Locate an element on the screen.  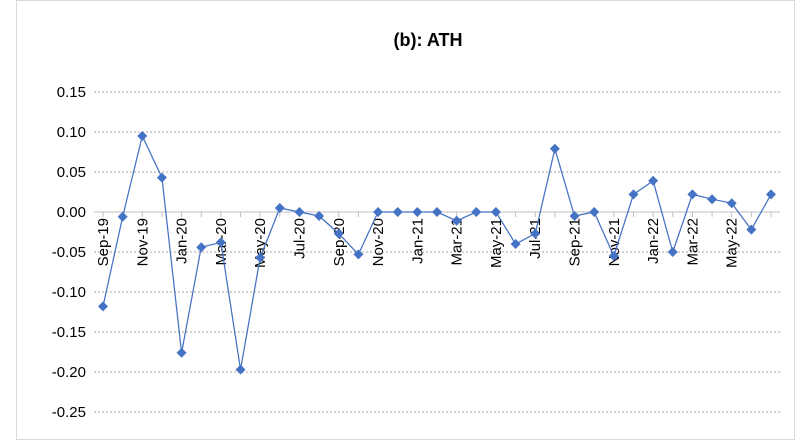
y-tick-label: -0.05 is located at coordinates (69, 252).